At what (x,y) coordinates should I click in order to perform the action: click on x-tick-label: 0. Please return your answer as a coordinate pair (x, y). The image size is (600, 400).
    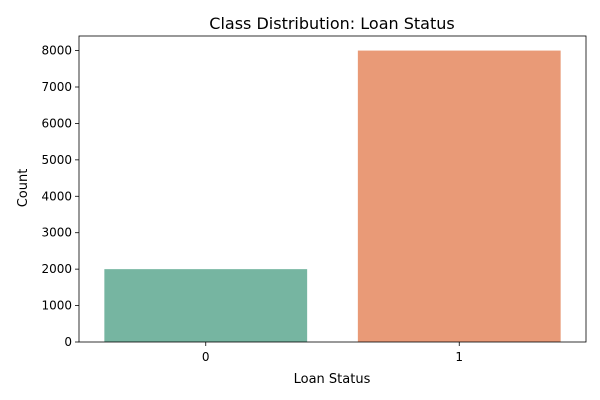
    Looking at the image, I should click on (206, 357).